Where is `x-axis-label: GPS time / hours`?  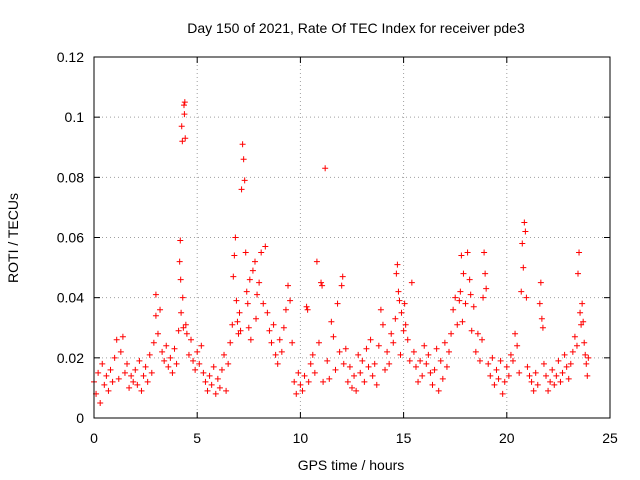 x-axis-label: GPS time / hours is located at coordinates (351, 465).